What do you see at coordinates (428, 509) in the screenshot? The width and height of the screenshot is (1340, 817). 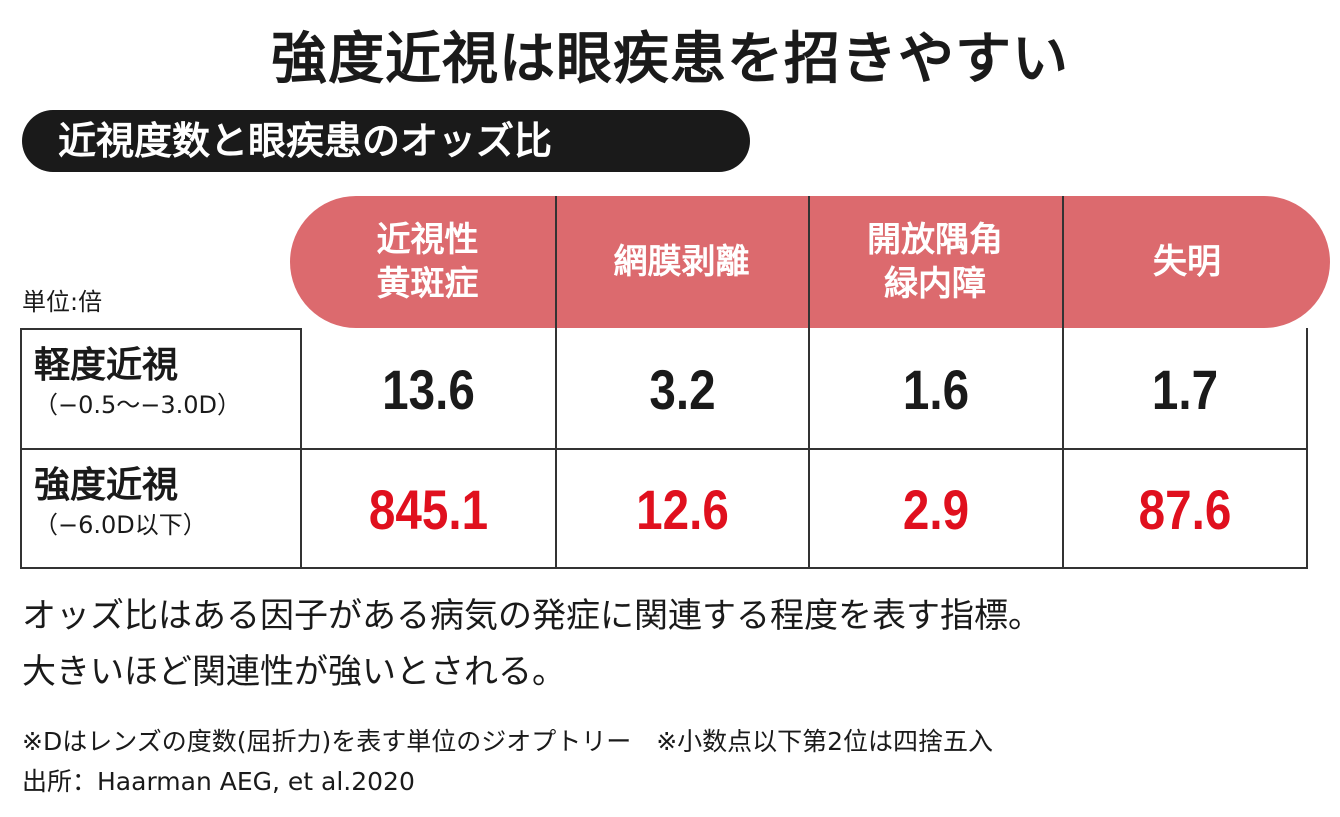 I see `cell-value: 845.1` at bounding box center [428, 509].